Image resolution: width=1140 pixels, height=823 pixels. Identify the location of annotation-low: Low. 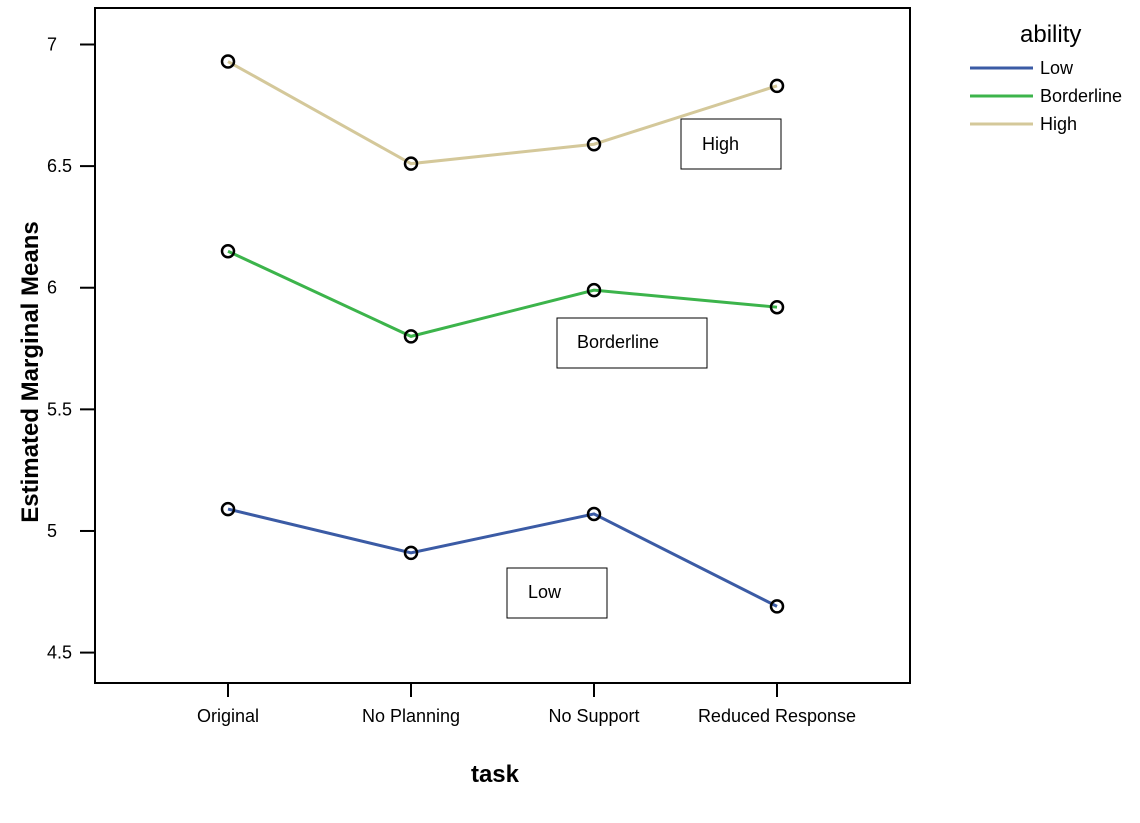
(557, 593).